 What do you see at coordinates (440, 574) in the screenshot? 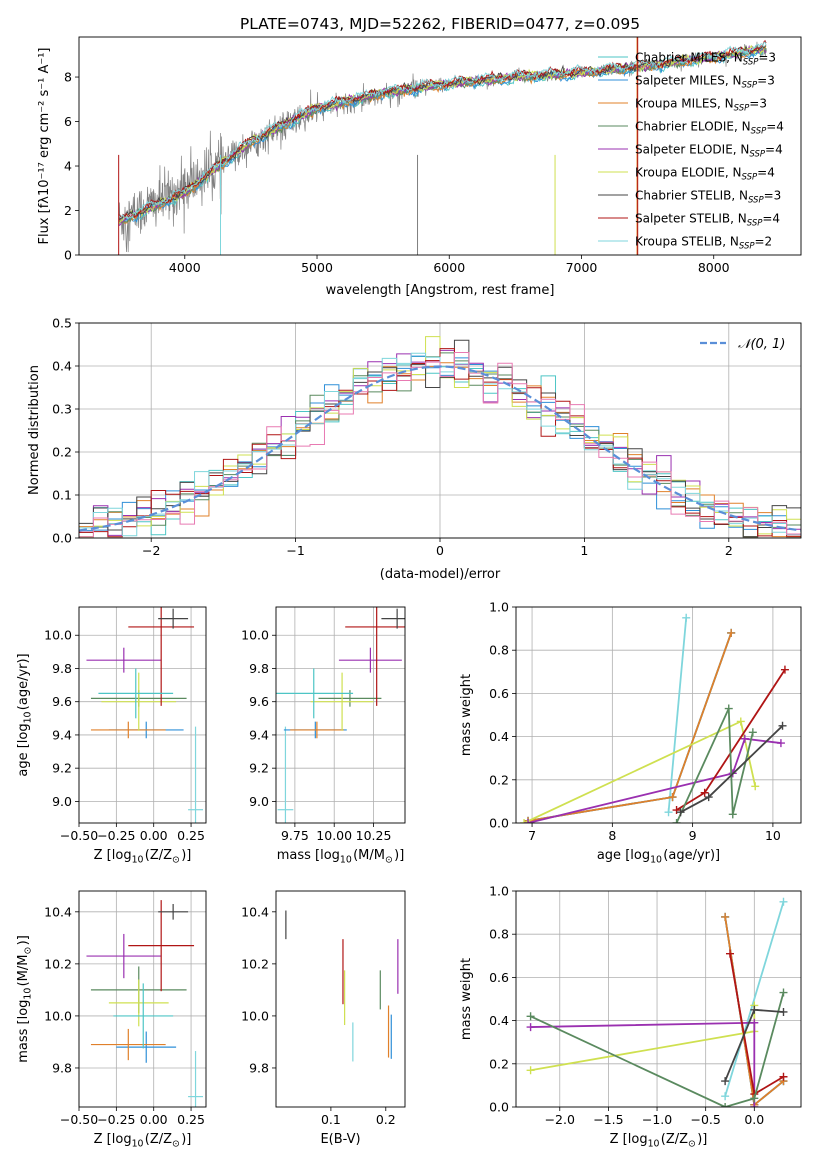
I see `x-axis-label: (data-model)/error` at bounding box center [440, 574].